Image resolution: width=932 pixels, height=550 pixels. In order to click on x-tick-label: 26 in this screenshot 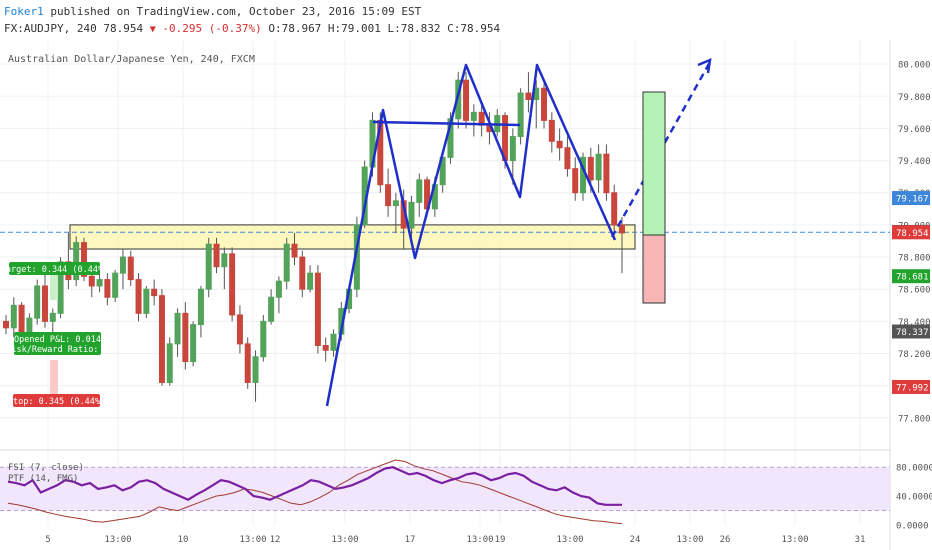, I will do `click(725, 540)`.